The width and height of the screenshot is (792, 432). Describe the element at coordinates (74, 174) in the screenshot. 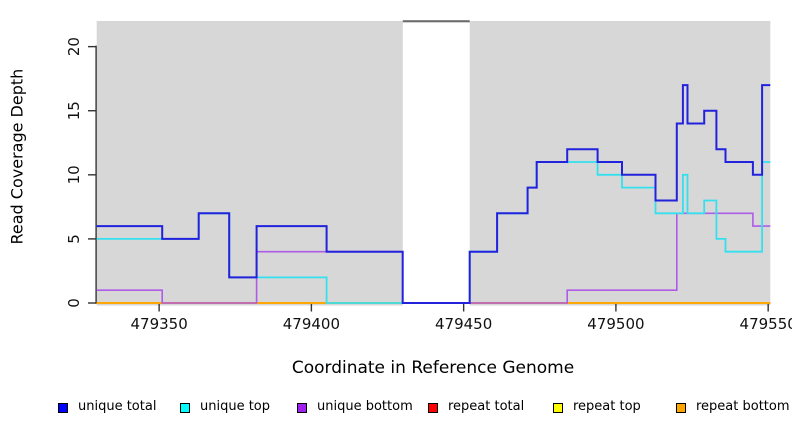

I see `y-tick-label: 10` at that location.